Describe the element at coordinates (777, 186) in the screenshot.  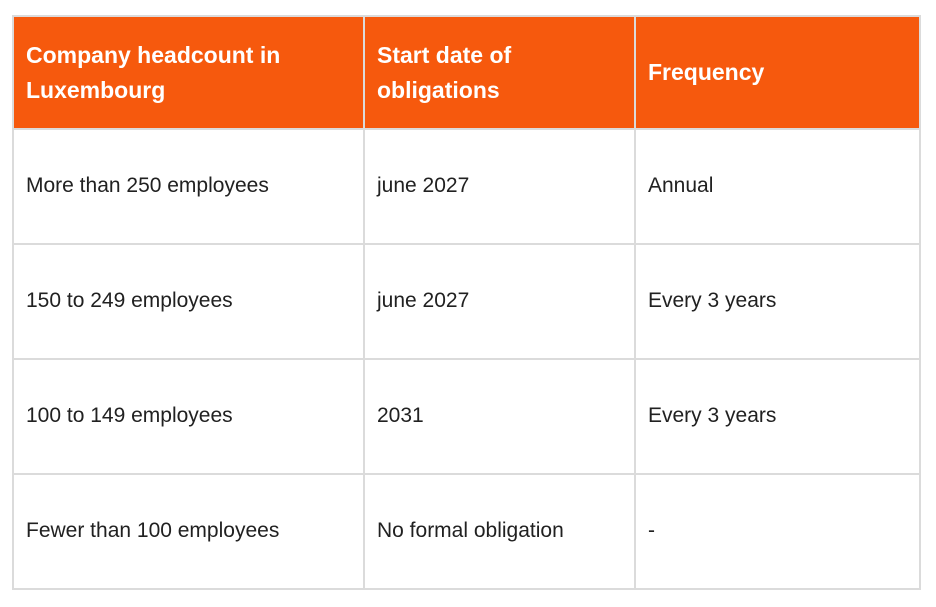
I see `cell-frequency: Annual` at that location.